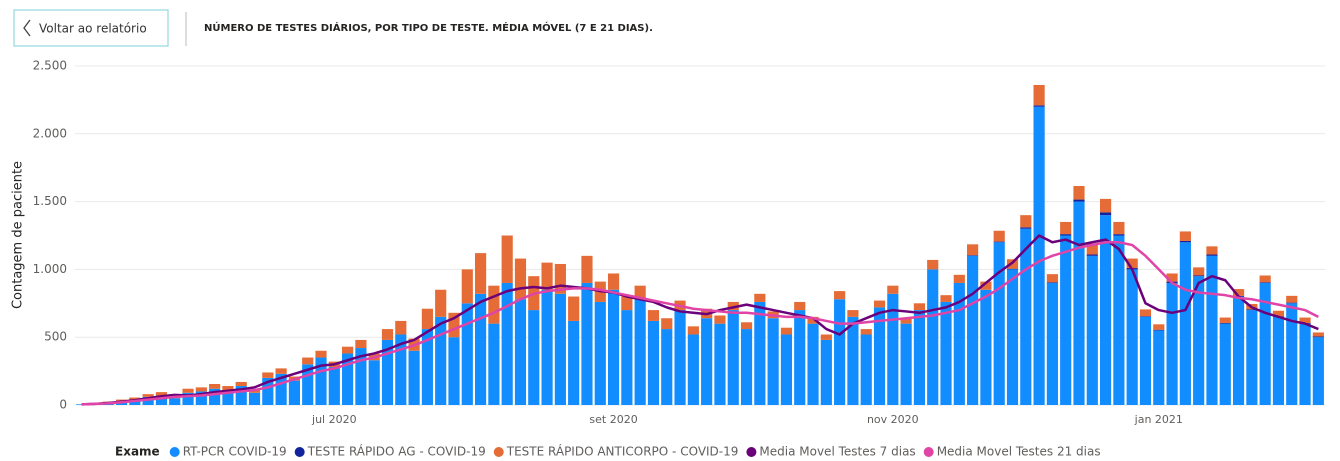  What do you see at coordinates (1158, 419) in the screenshot?
I see `x-tick-label: jan 2021` at bounding box center [1158, 419].